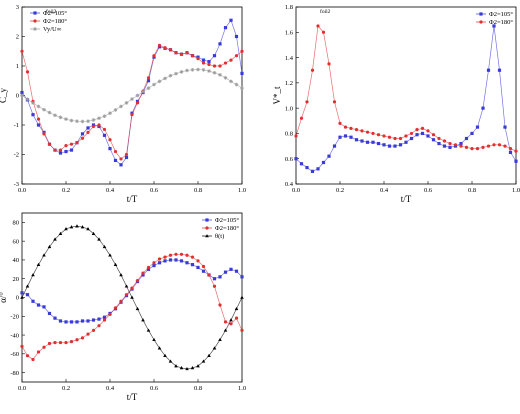 The image size is (520, 414). Describe the element at coordinates (17, 66) in the screenshot. I see `y-tick-label: 1` at that location.